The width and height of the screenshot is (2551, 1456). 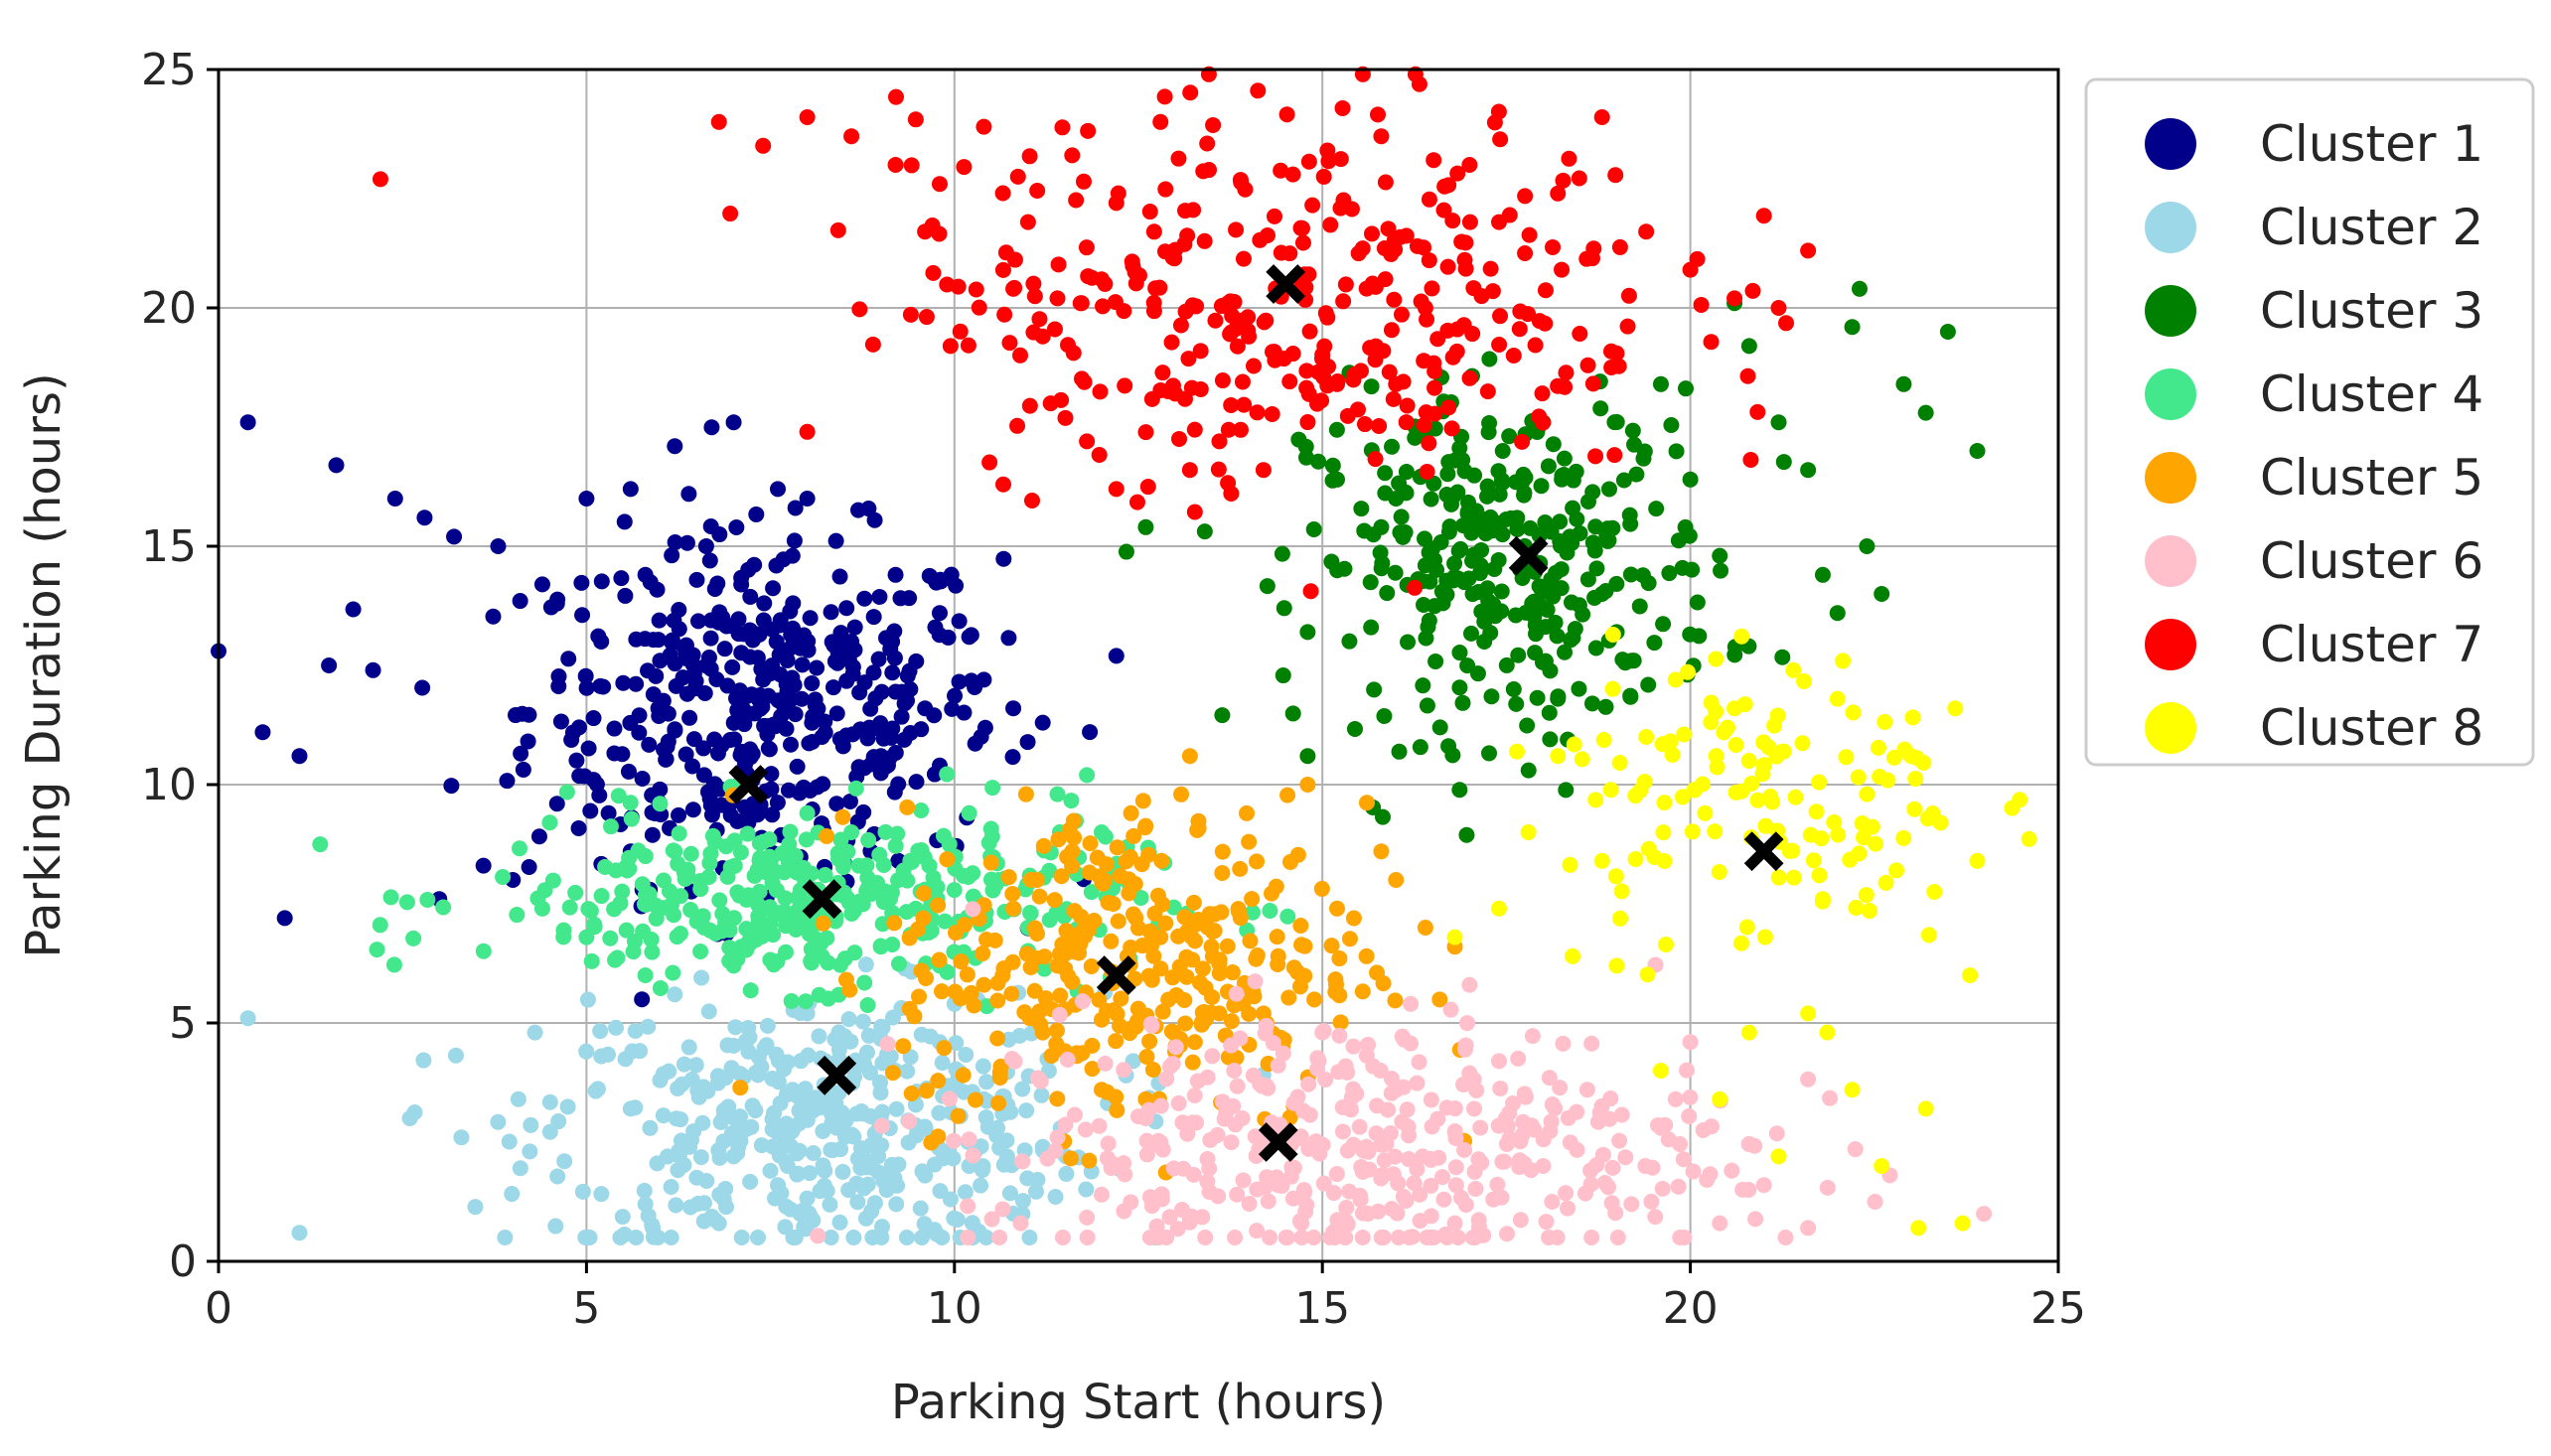 I want to click on legend-box, so click(x=2309, y=422).